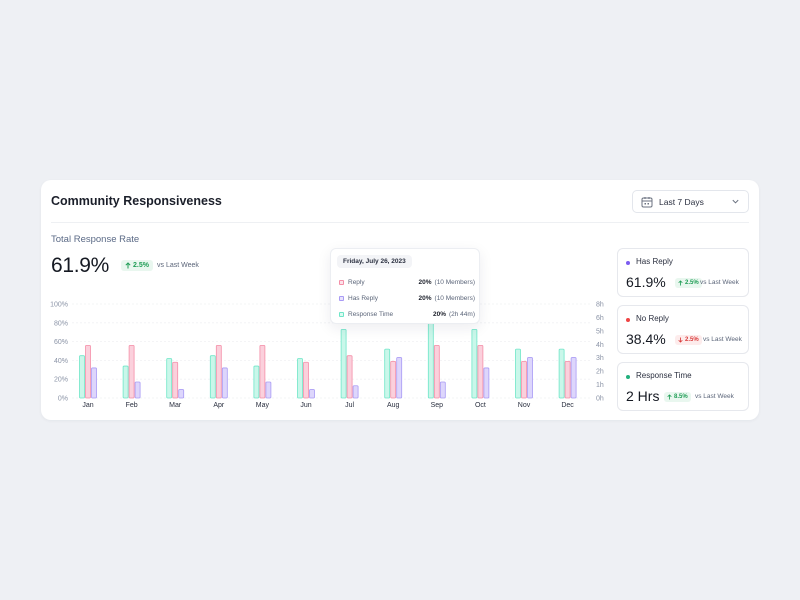  What do you see at coordinates (305, 405) in the screenshot?
I see `x-axis-tick: Jun` at bounding box center [305, 405].